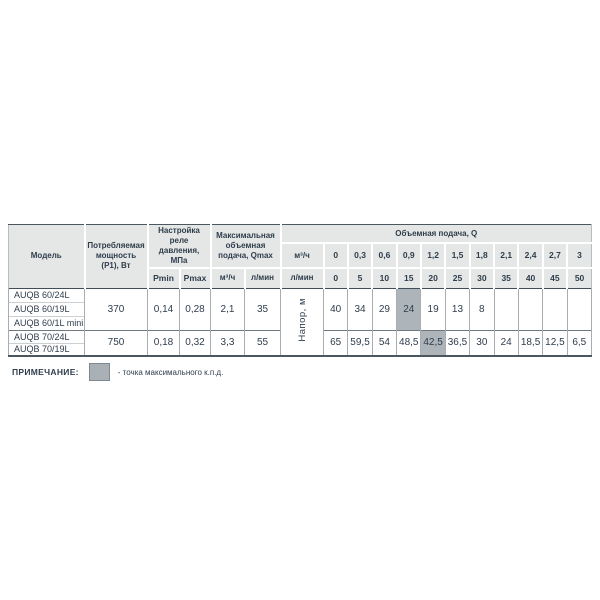  I want to click on flow-unit-lmin: л/мин, so click(302, 277).